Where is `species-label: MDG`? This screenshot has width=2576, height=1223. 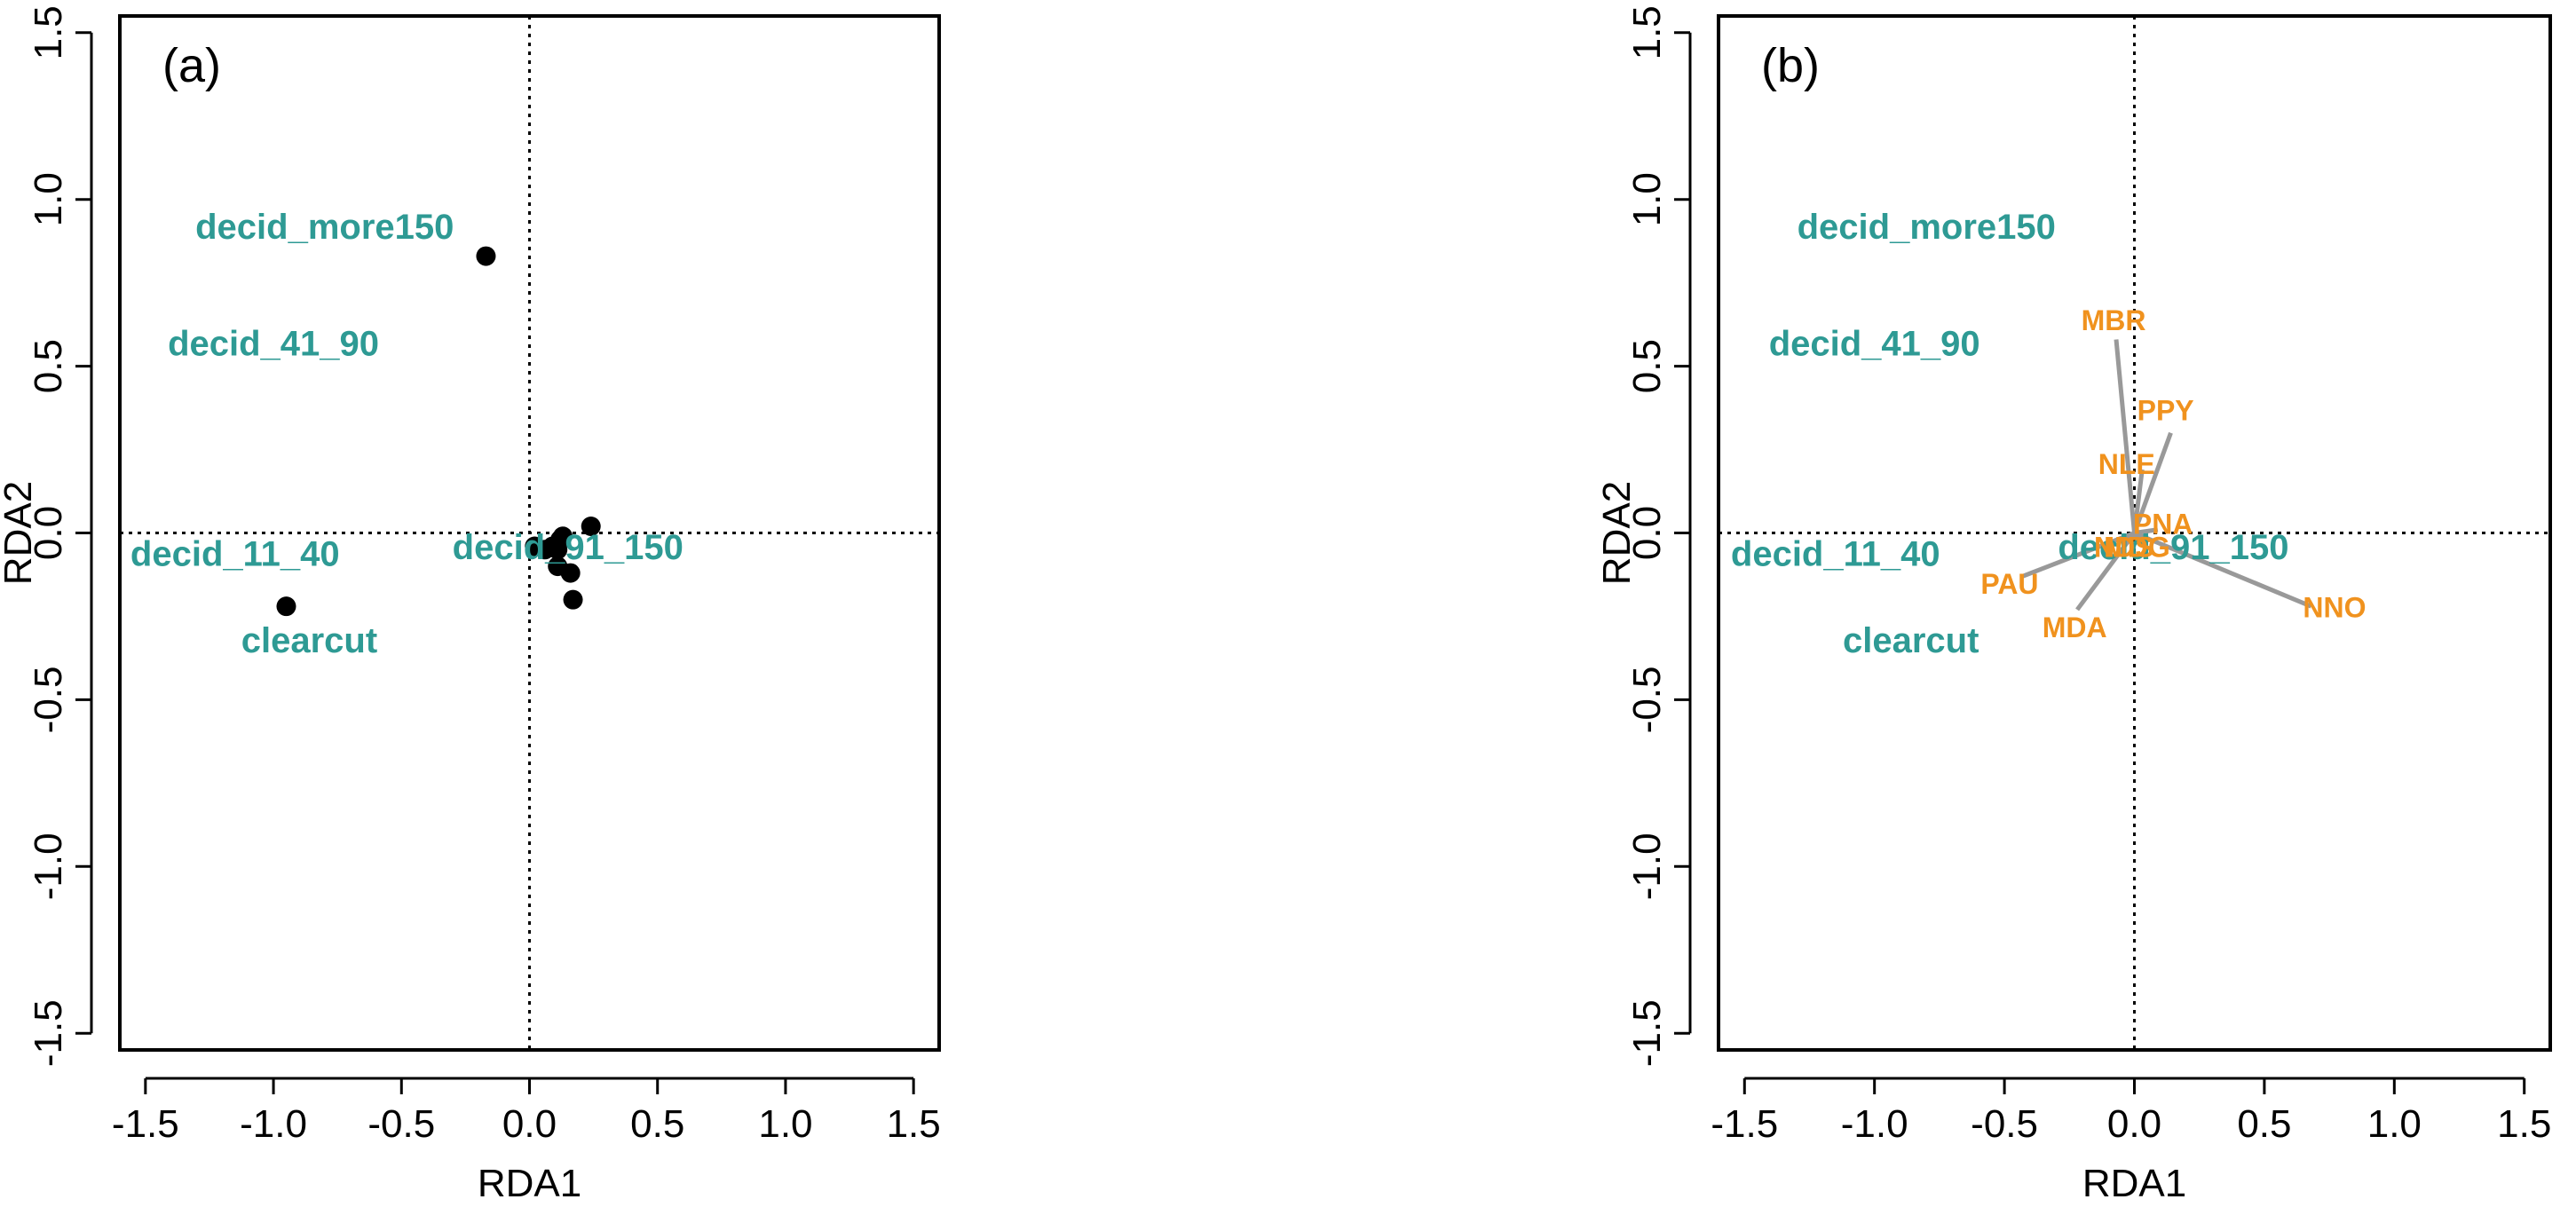
species-label: MDG is located at coordinates (2137, 548).